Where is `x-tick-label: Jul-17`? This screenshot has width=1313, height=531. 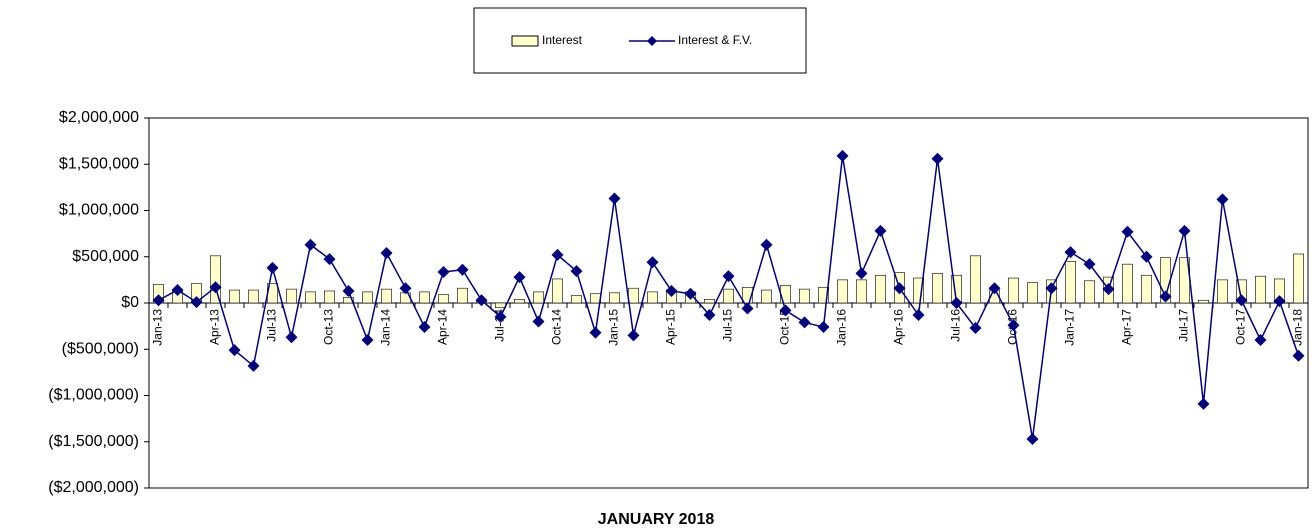
x-tick-label: Jul-17 is located at coordinates (1184, 325).